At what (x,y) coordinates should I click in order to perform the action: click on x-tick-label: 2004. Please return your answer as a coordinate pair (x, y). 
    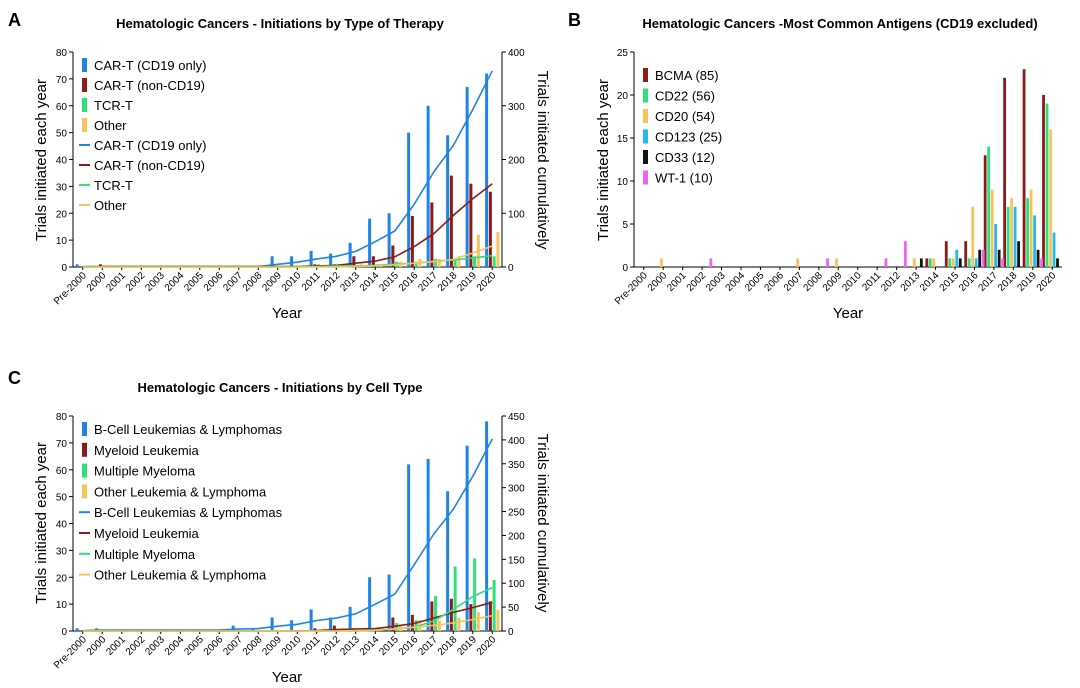
    Looking at the image, I should click on (175, 646).